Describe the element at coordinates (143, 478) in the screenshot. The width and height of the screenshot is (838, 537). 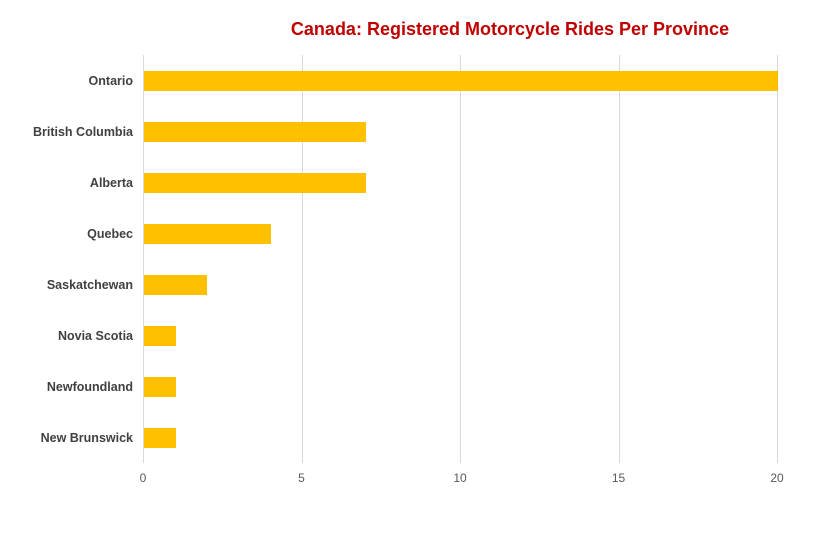
I see `x-tick-label: 0` at that location.